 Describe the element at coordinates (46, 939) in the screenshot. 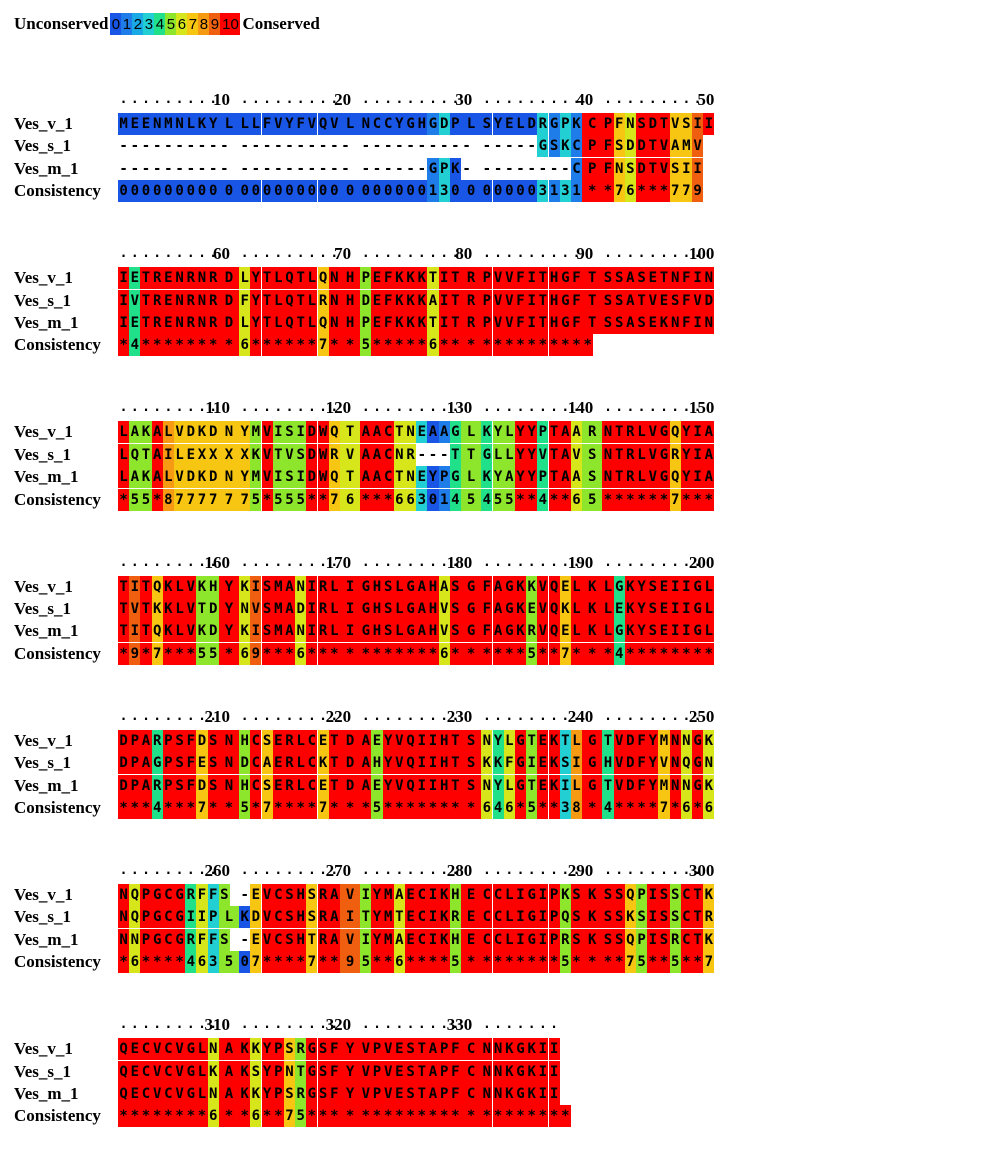

I see `row-label: Ves_m_1` at that location.